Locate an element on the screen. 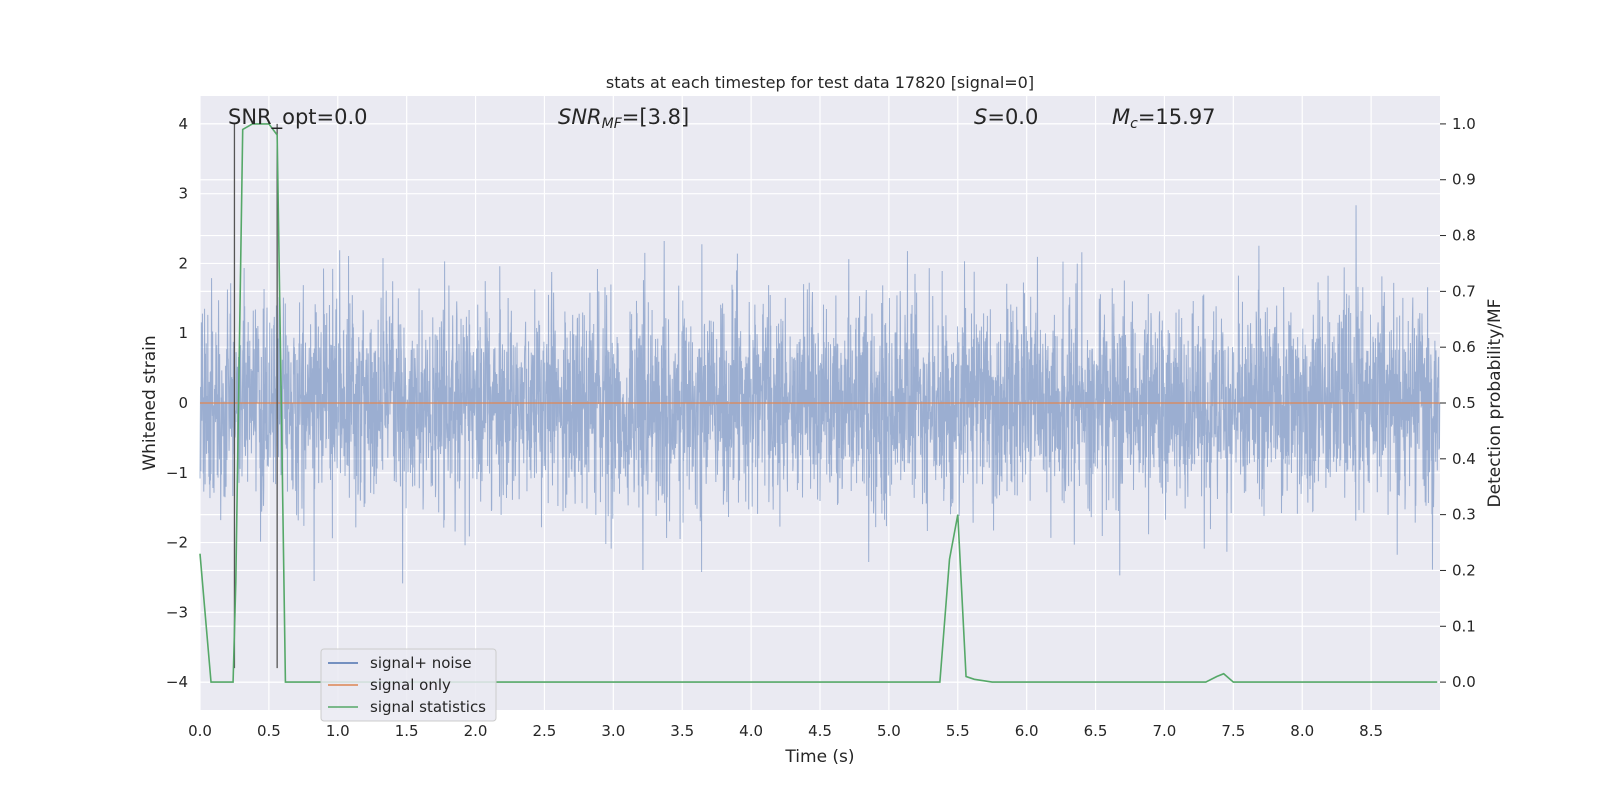 The width and height of the screenshot is (1600, 800). annotation-snr-mf: SNRMF=[3.8] is located at coordinates (623, 118).